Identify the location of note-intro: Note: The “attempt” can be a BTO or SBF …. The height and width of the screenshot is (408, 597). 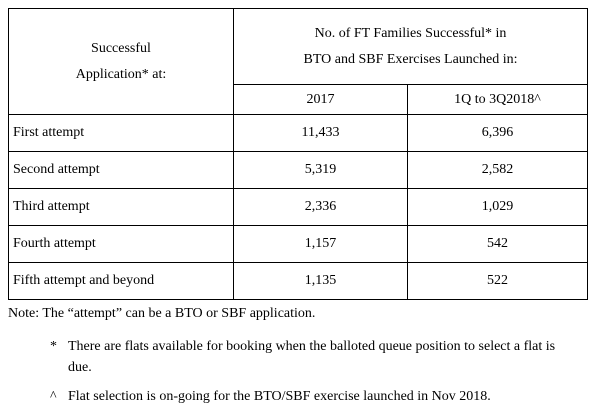
(162, 313).